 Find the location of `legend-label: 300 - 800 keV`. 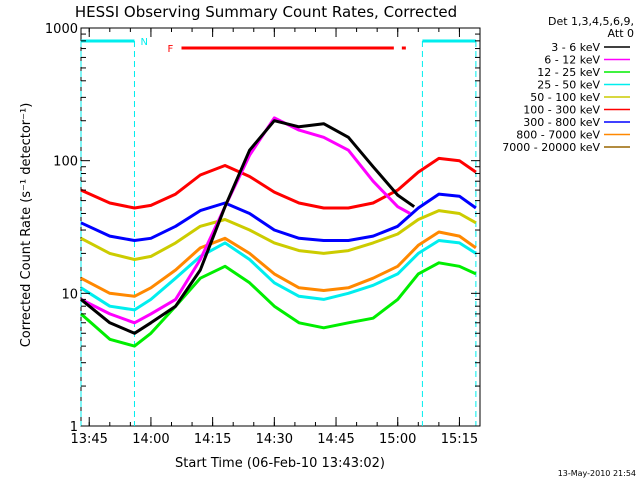

legend-label: 300 - 800 keV is located at coordinates (561, 122).